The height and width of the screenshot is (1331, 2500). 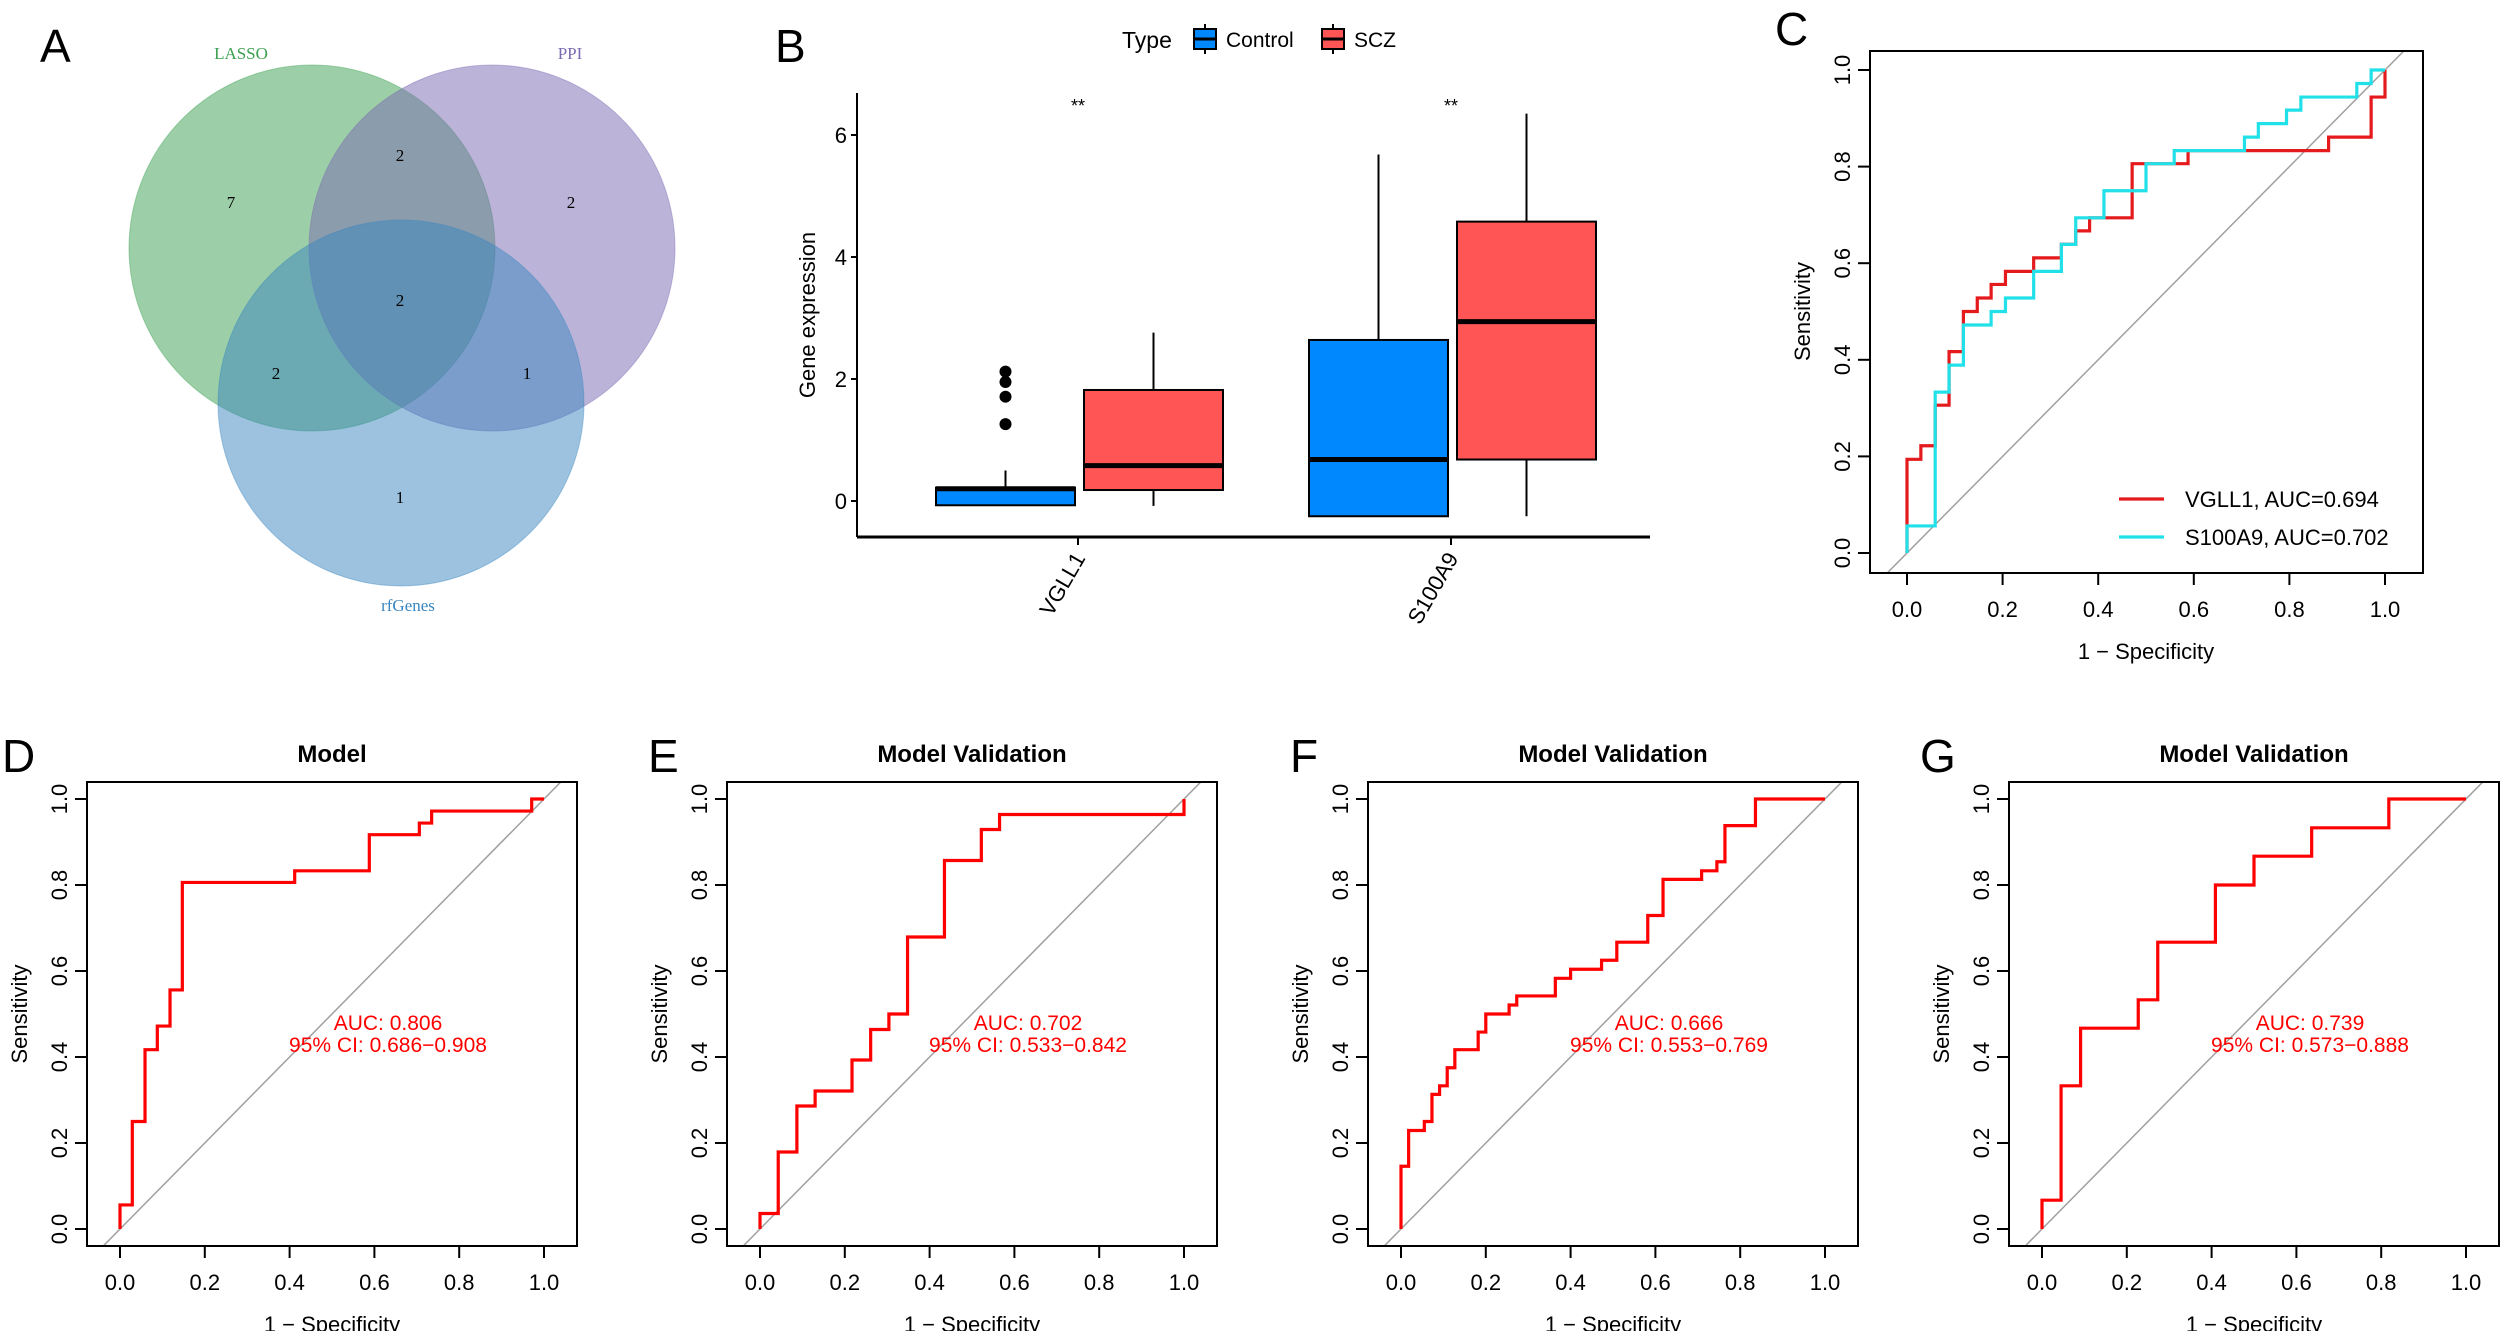 I want to click on box-vgll1-control, so click(x=1005, y=436).